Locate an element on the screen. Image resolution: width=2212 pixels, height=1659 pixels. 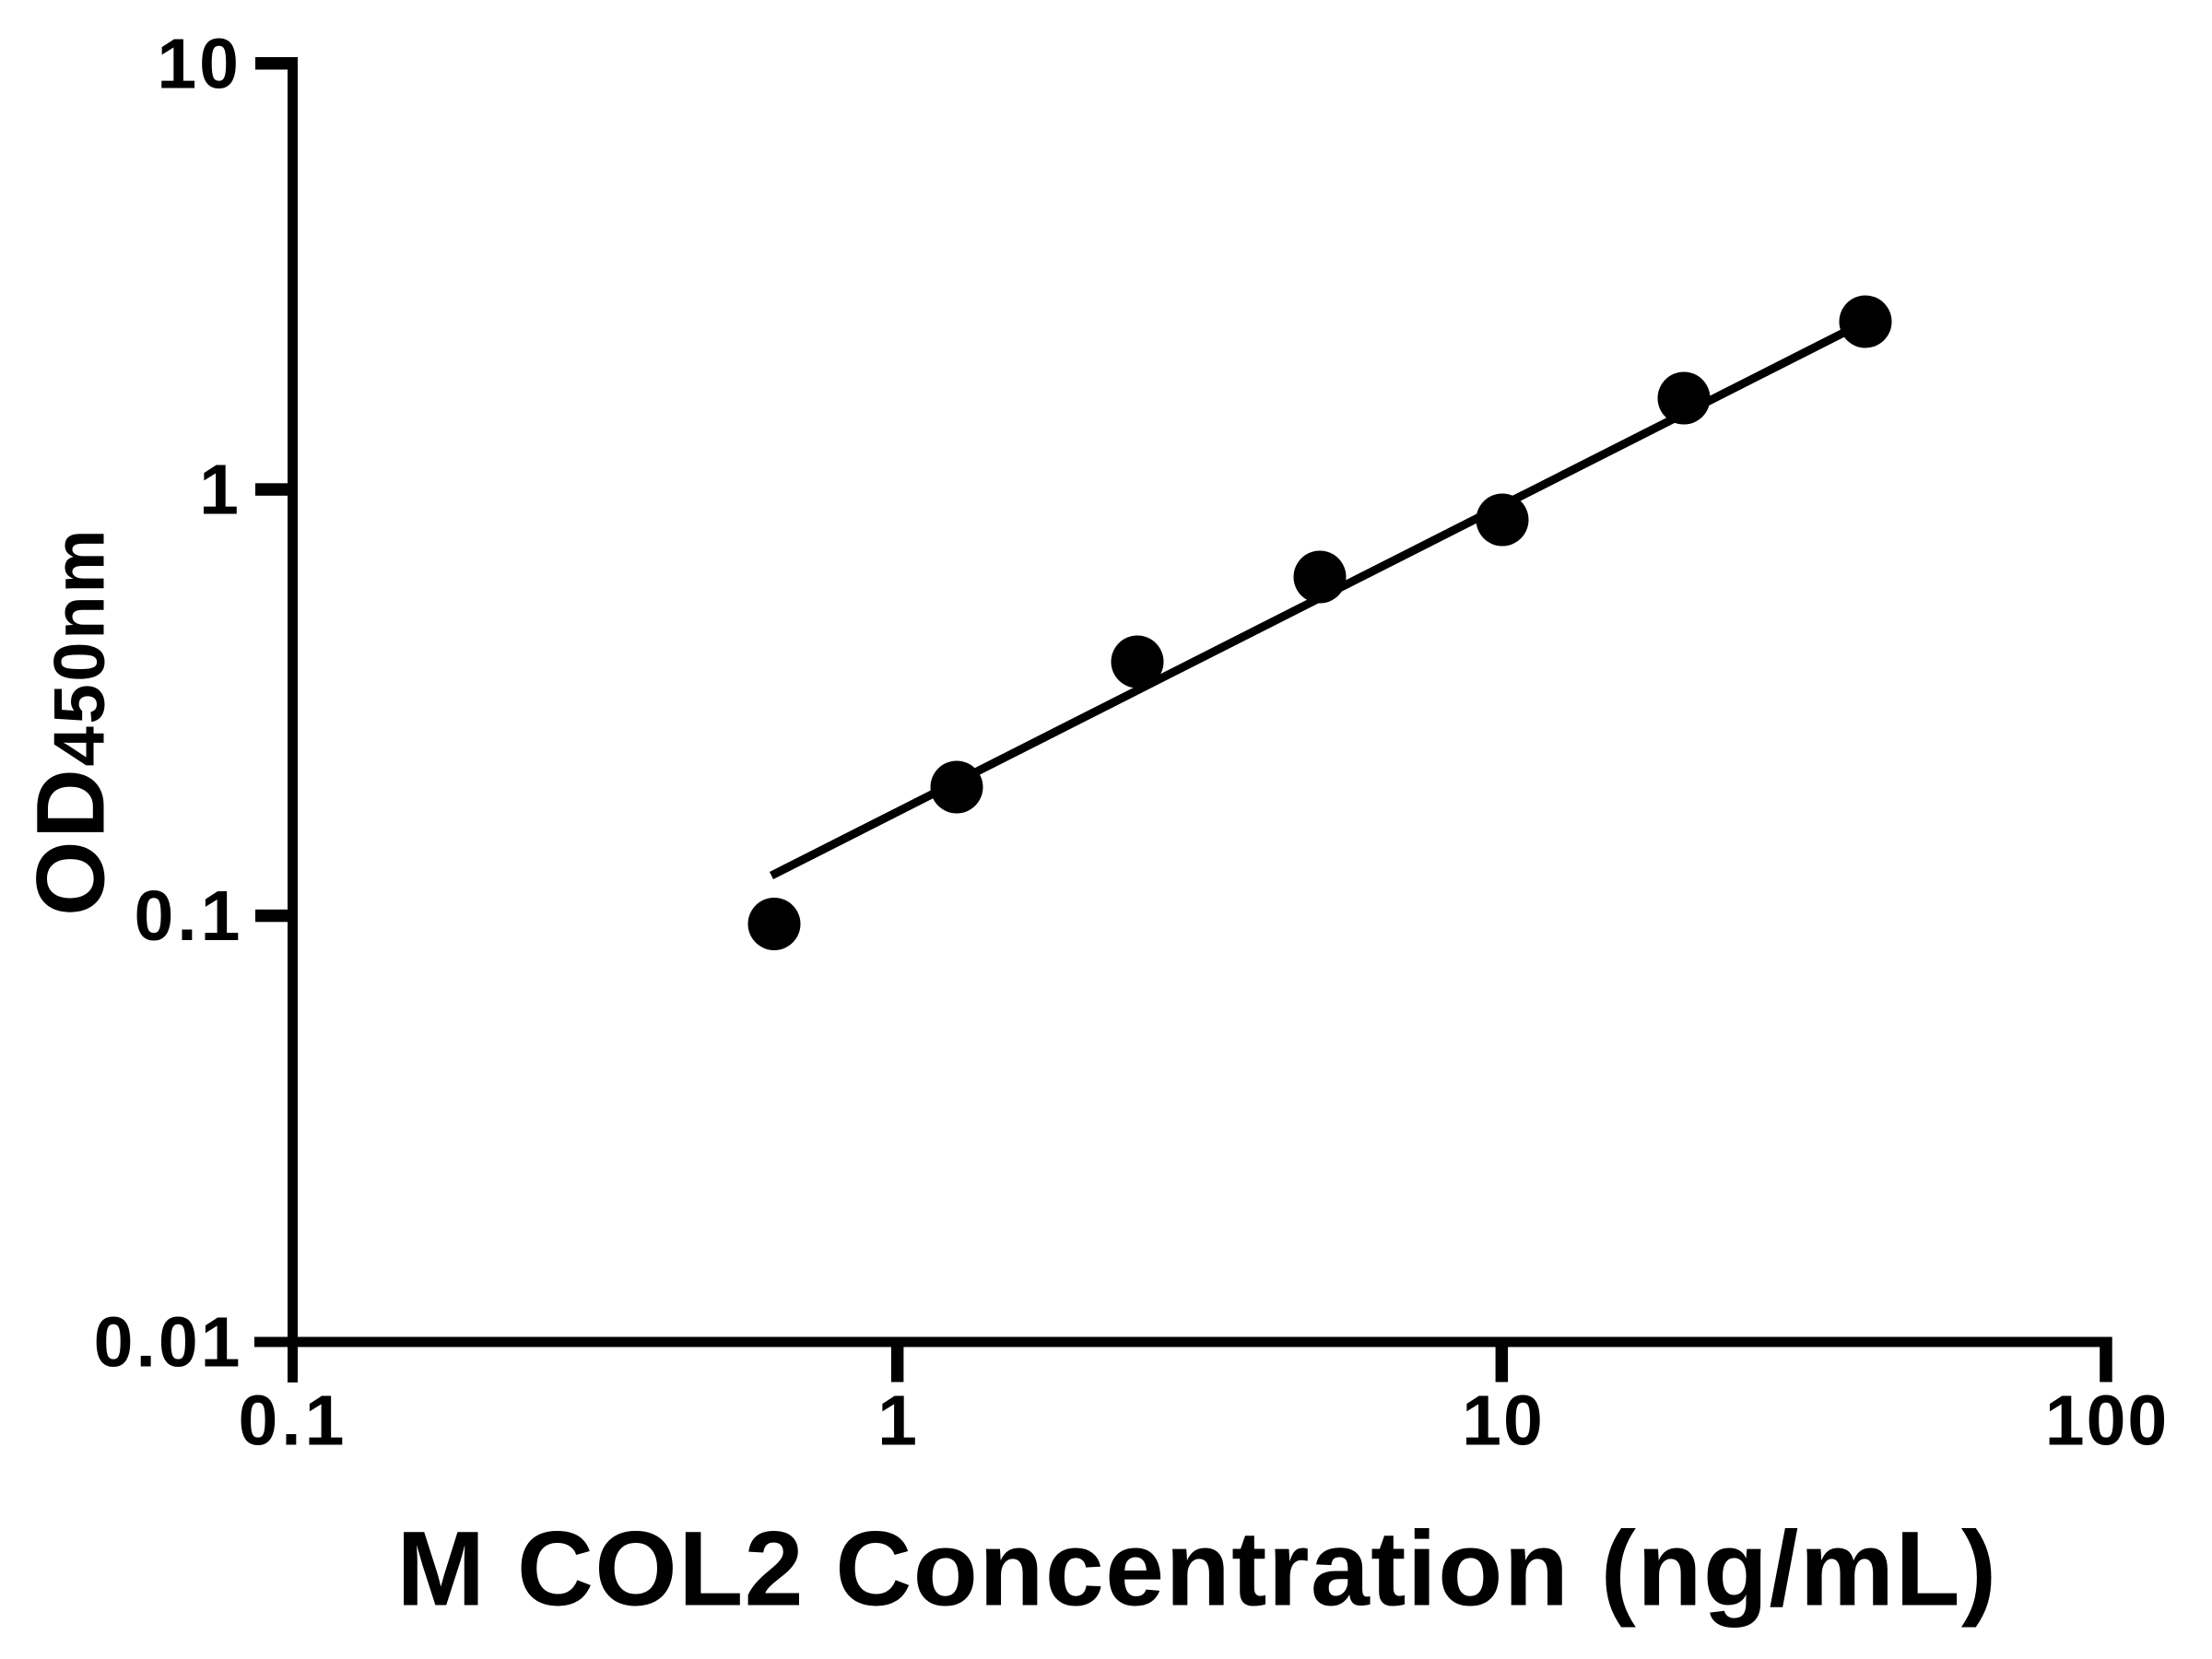
svg-text: 100 is located at coordinates (2107, 1421).